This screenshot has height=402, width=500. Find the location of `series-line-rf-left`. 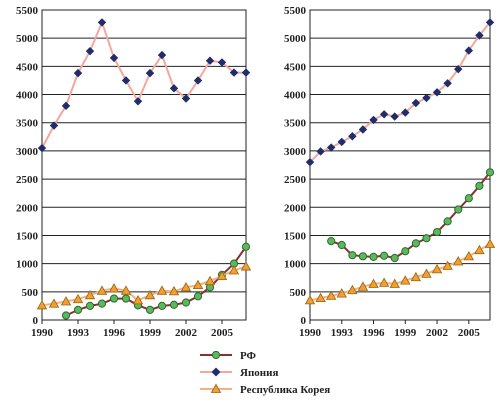

series-line-rf-left is located at coordinates (156, 281).